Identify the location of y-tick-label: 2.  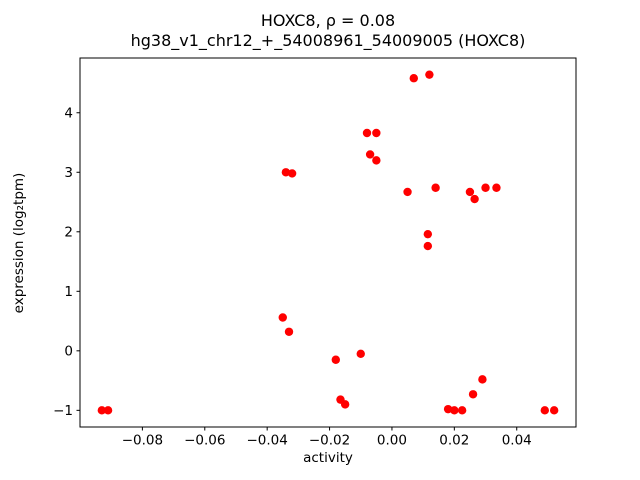
(68, 233).